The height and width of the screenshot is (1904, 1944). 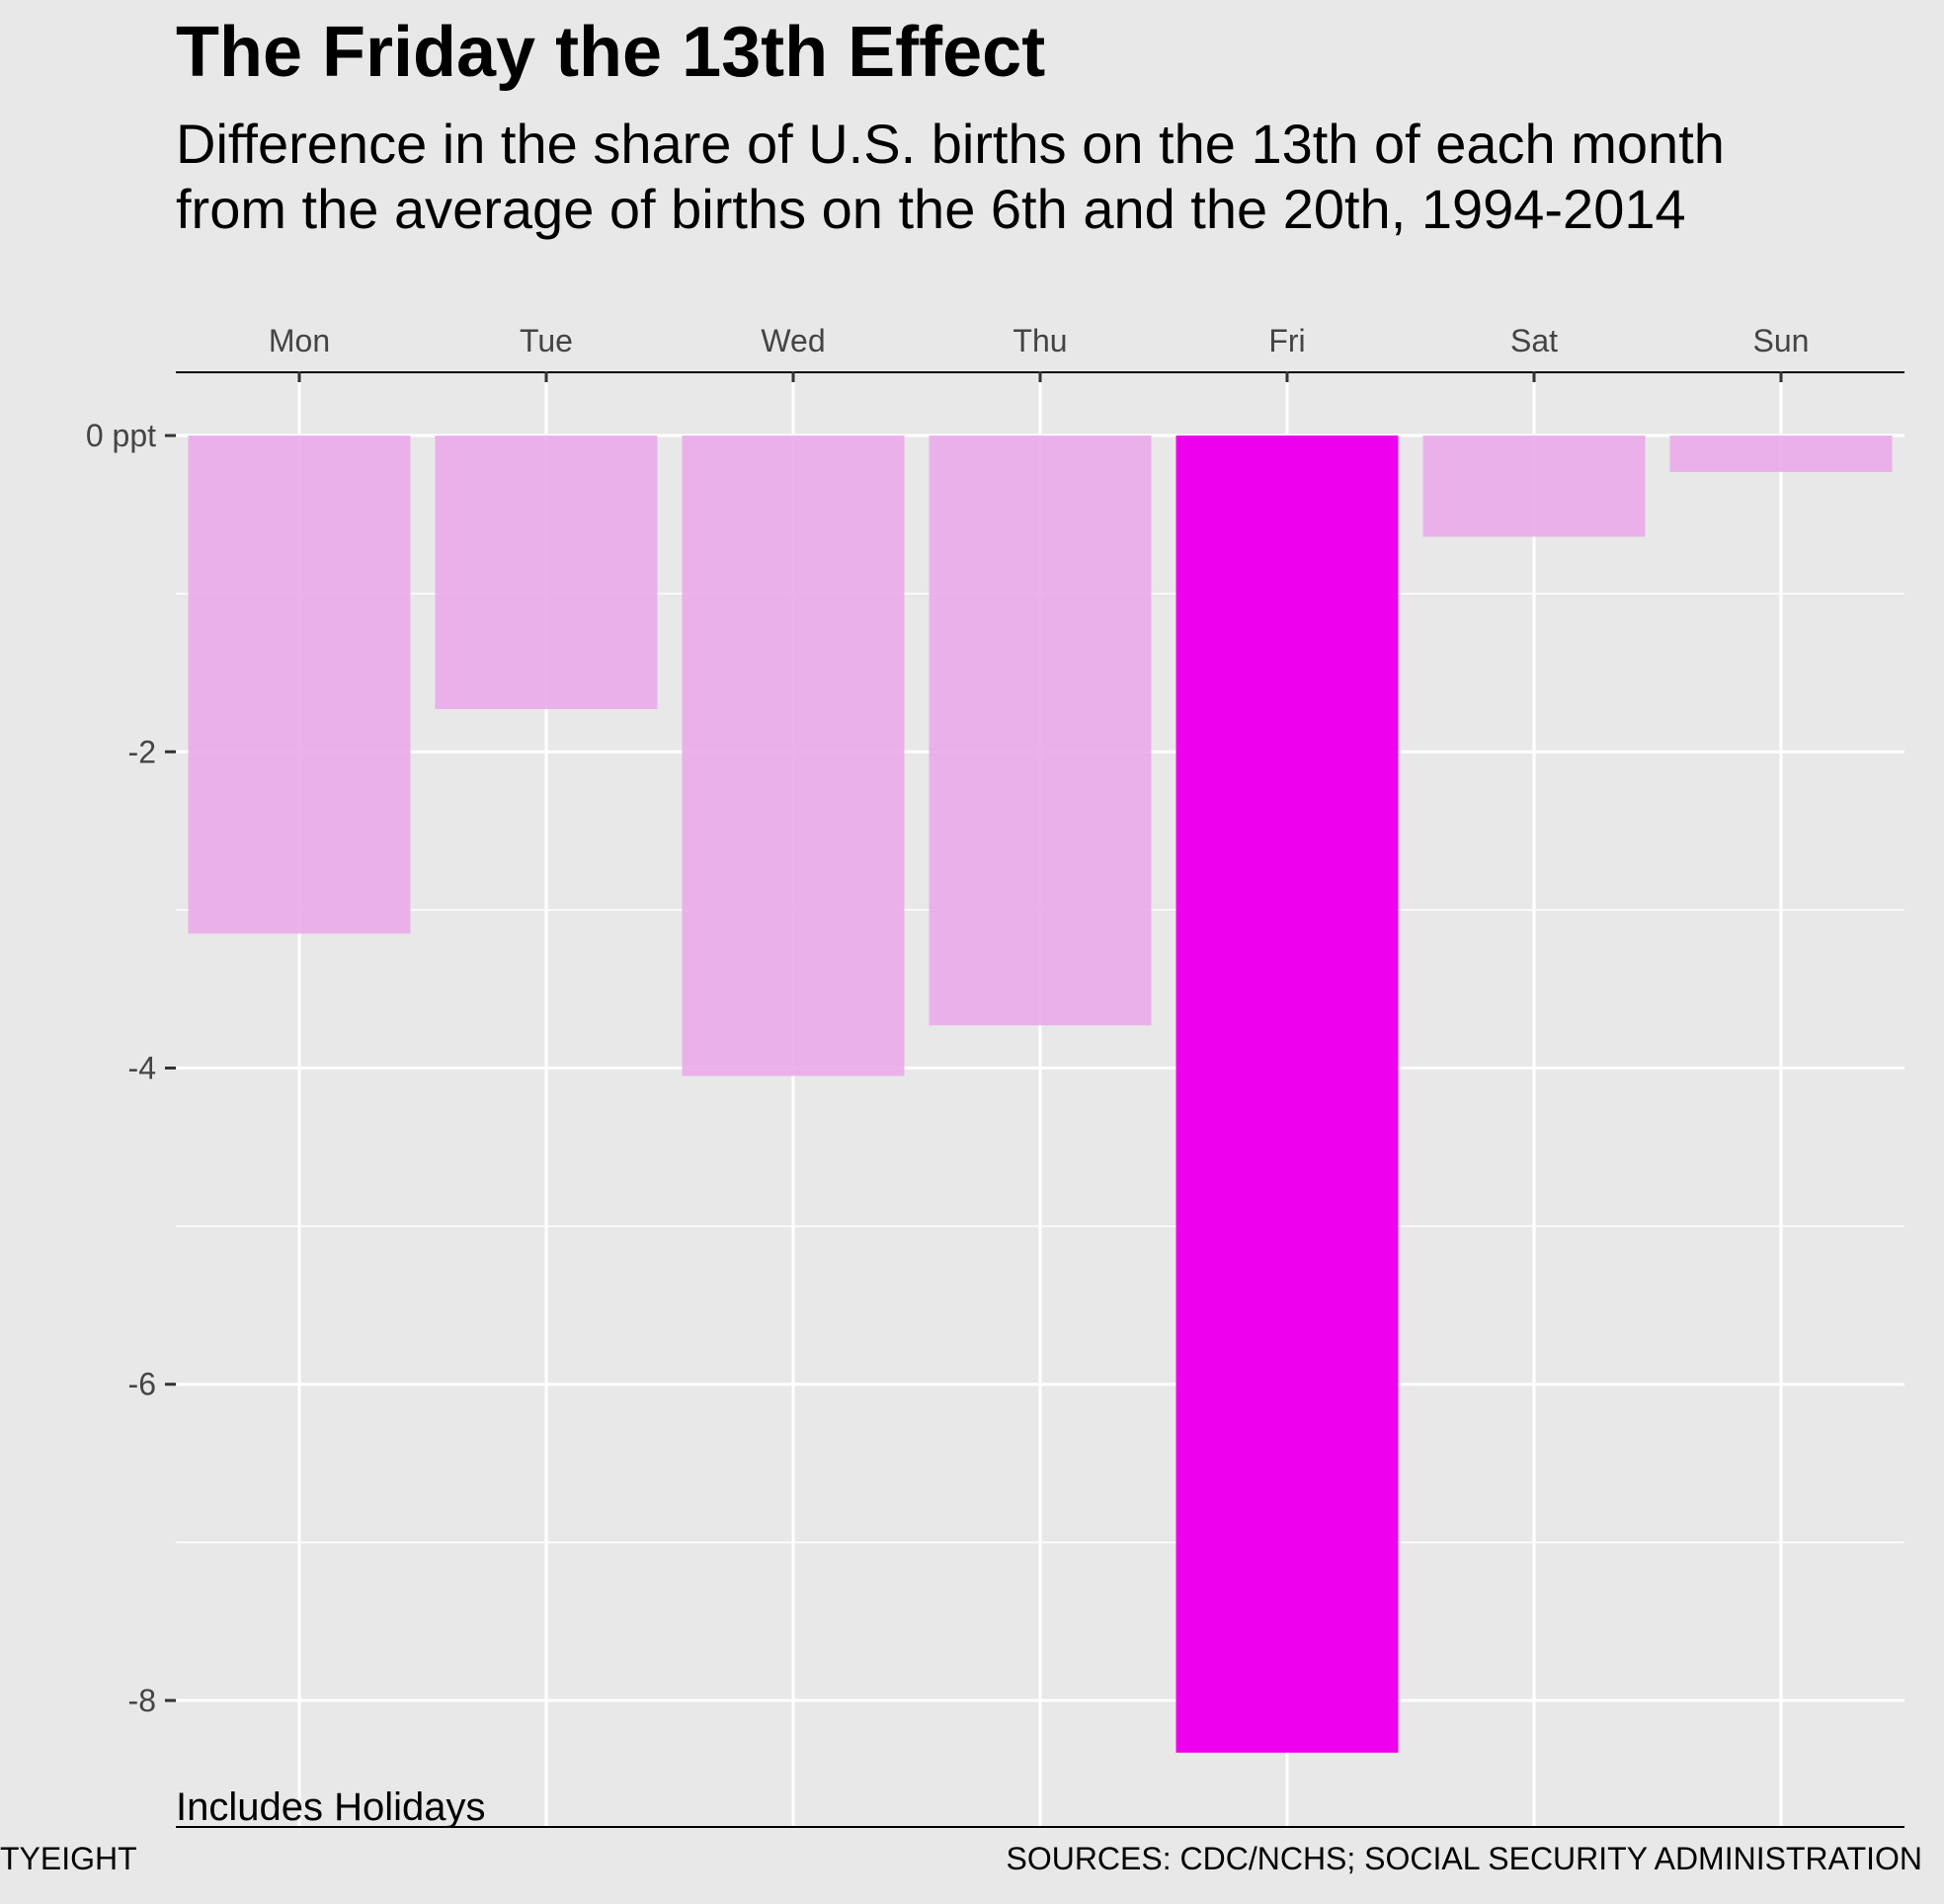 What do you see at coordinates (121, 435) in the screenshot?
I see `y-tick-label: 0 ppt` at bounding box center [121, 435].